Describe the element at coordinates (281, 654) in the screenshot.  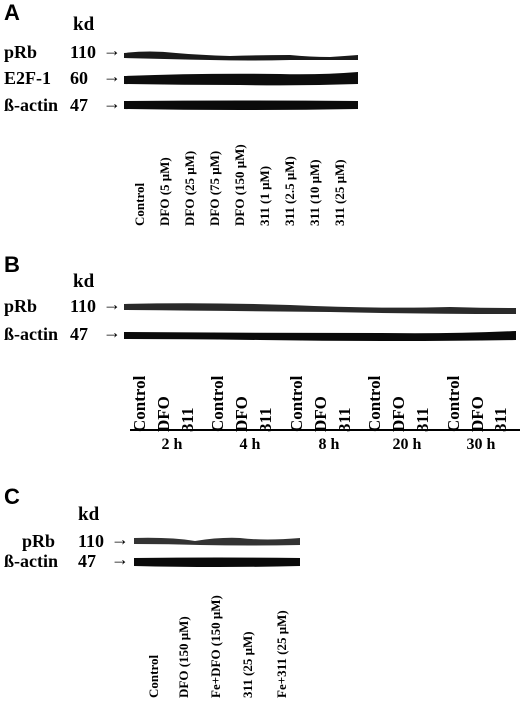
I see `panel-c-lane-5: Fe+311 (25 μM)` at that location.